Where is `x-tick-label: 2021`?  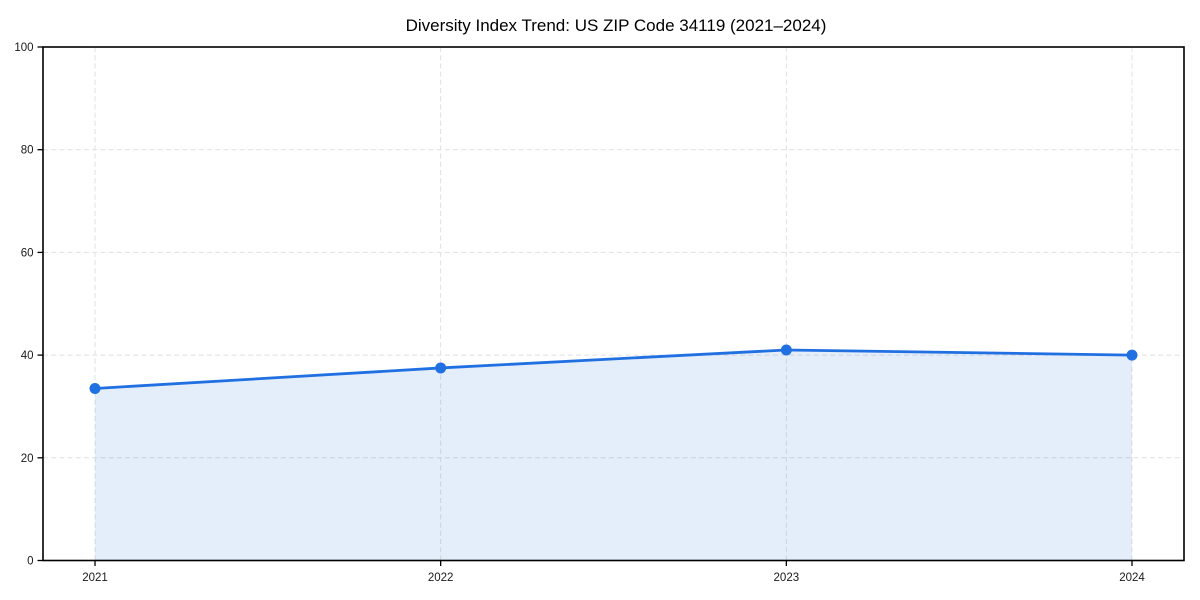 x-tick-label: 2021 is located at coordinates (95, 578).